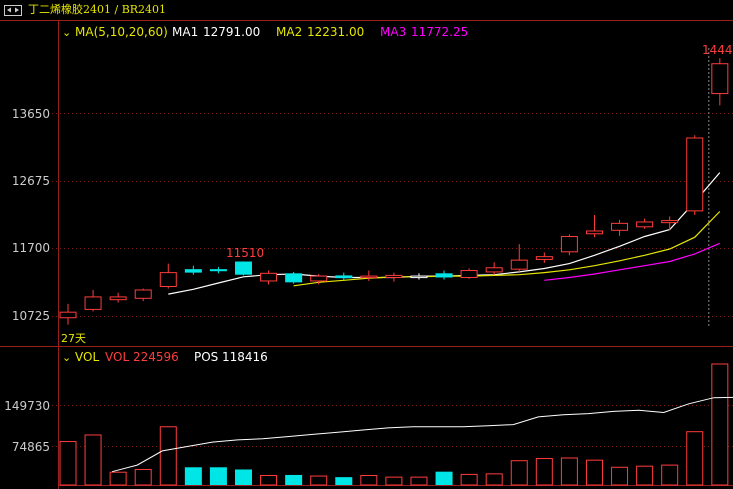  What do you see at coordinates (13, 10) in the screenshot?
I see `split-window-icon` at bounding box center [13, 10].